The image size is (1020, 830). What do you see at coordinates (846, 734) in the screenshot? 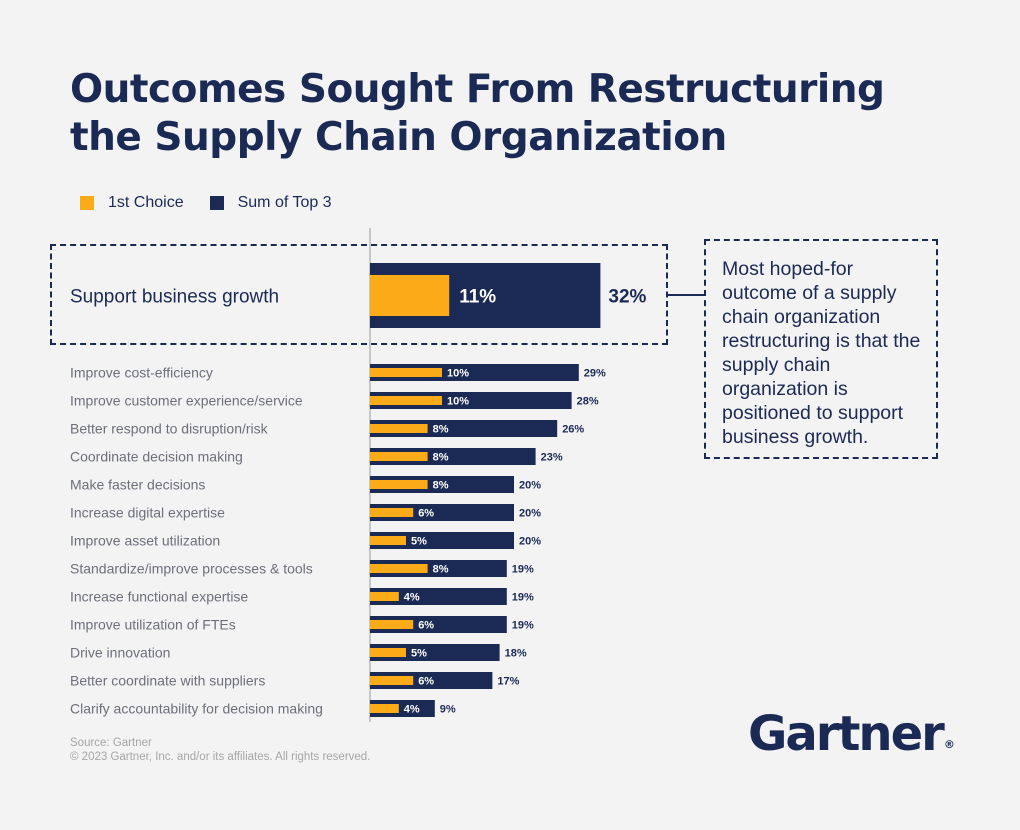
I see `gartner-logo-text: Gartner` at bounding box center [846, 734].